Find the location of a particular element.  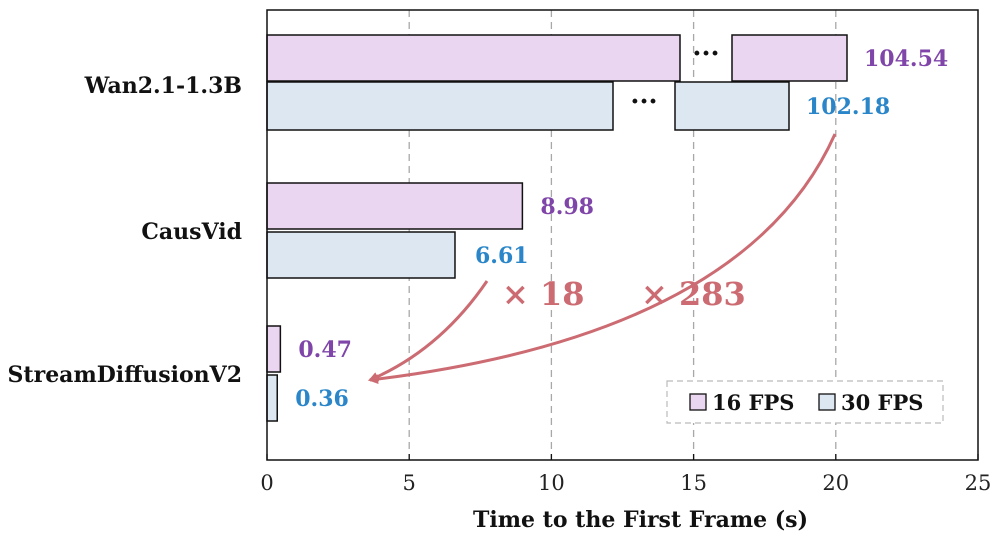

x-tick-label: 15 is located at coordinates (693, 483).